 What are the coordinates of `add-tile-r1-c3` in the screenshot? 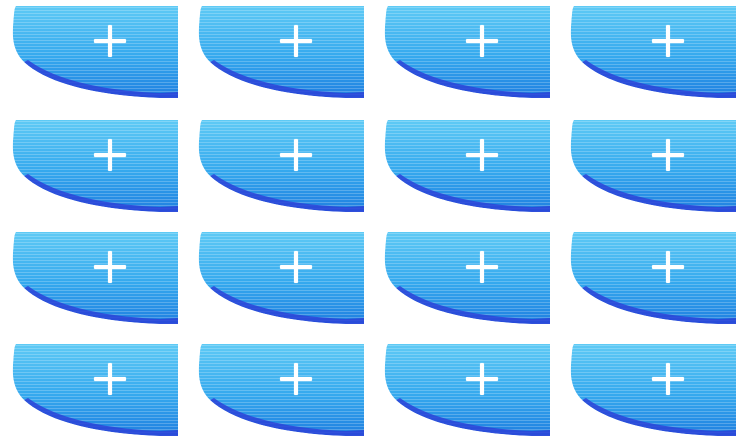 It's located at (466, 52).